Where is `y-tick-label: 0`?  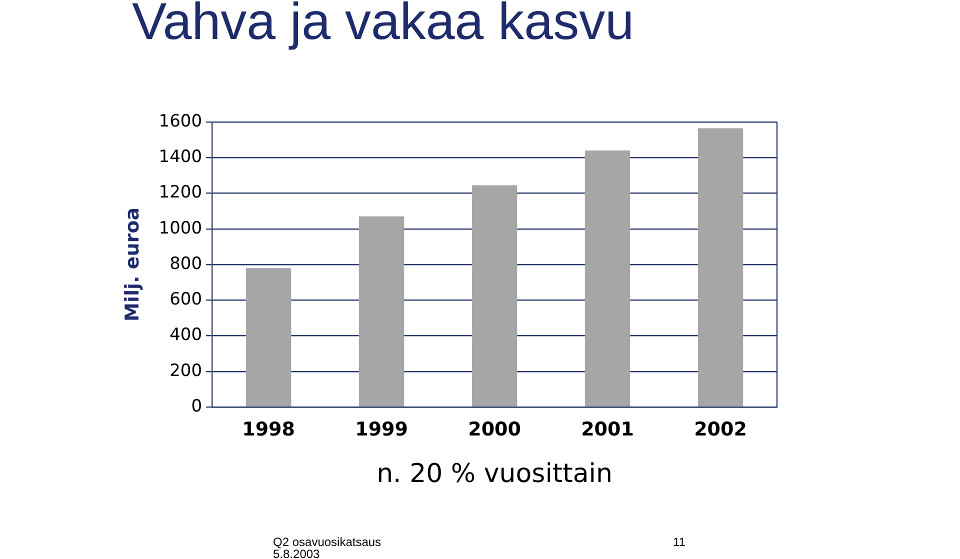
y-tick-label: 0 is located at coordinates (196, 406).